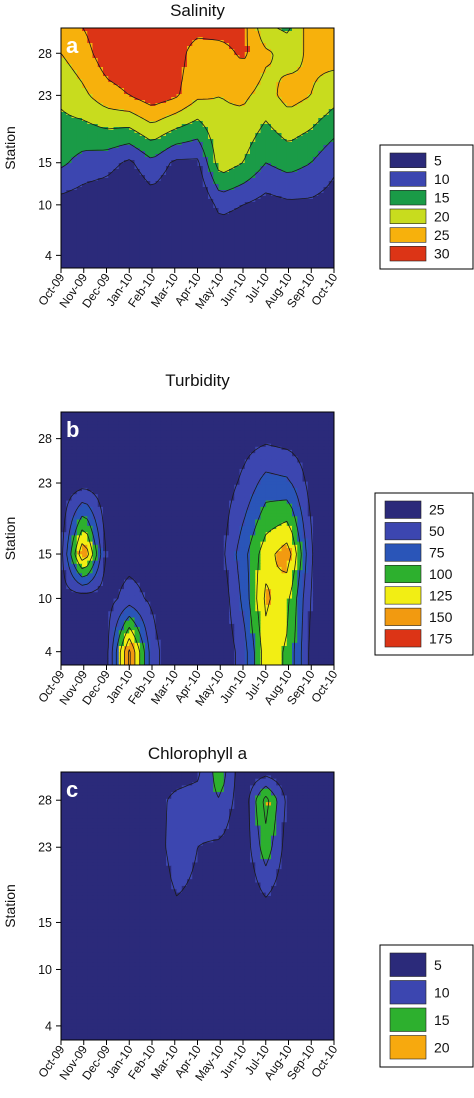  I want to click on legend-label: 25, so click(442, 235).